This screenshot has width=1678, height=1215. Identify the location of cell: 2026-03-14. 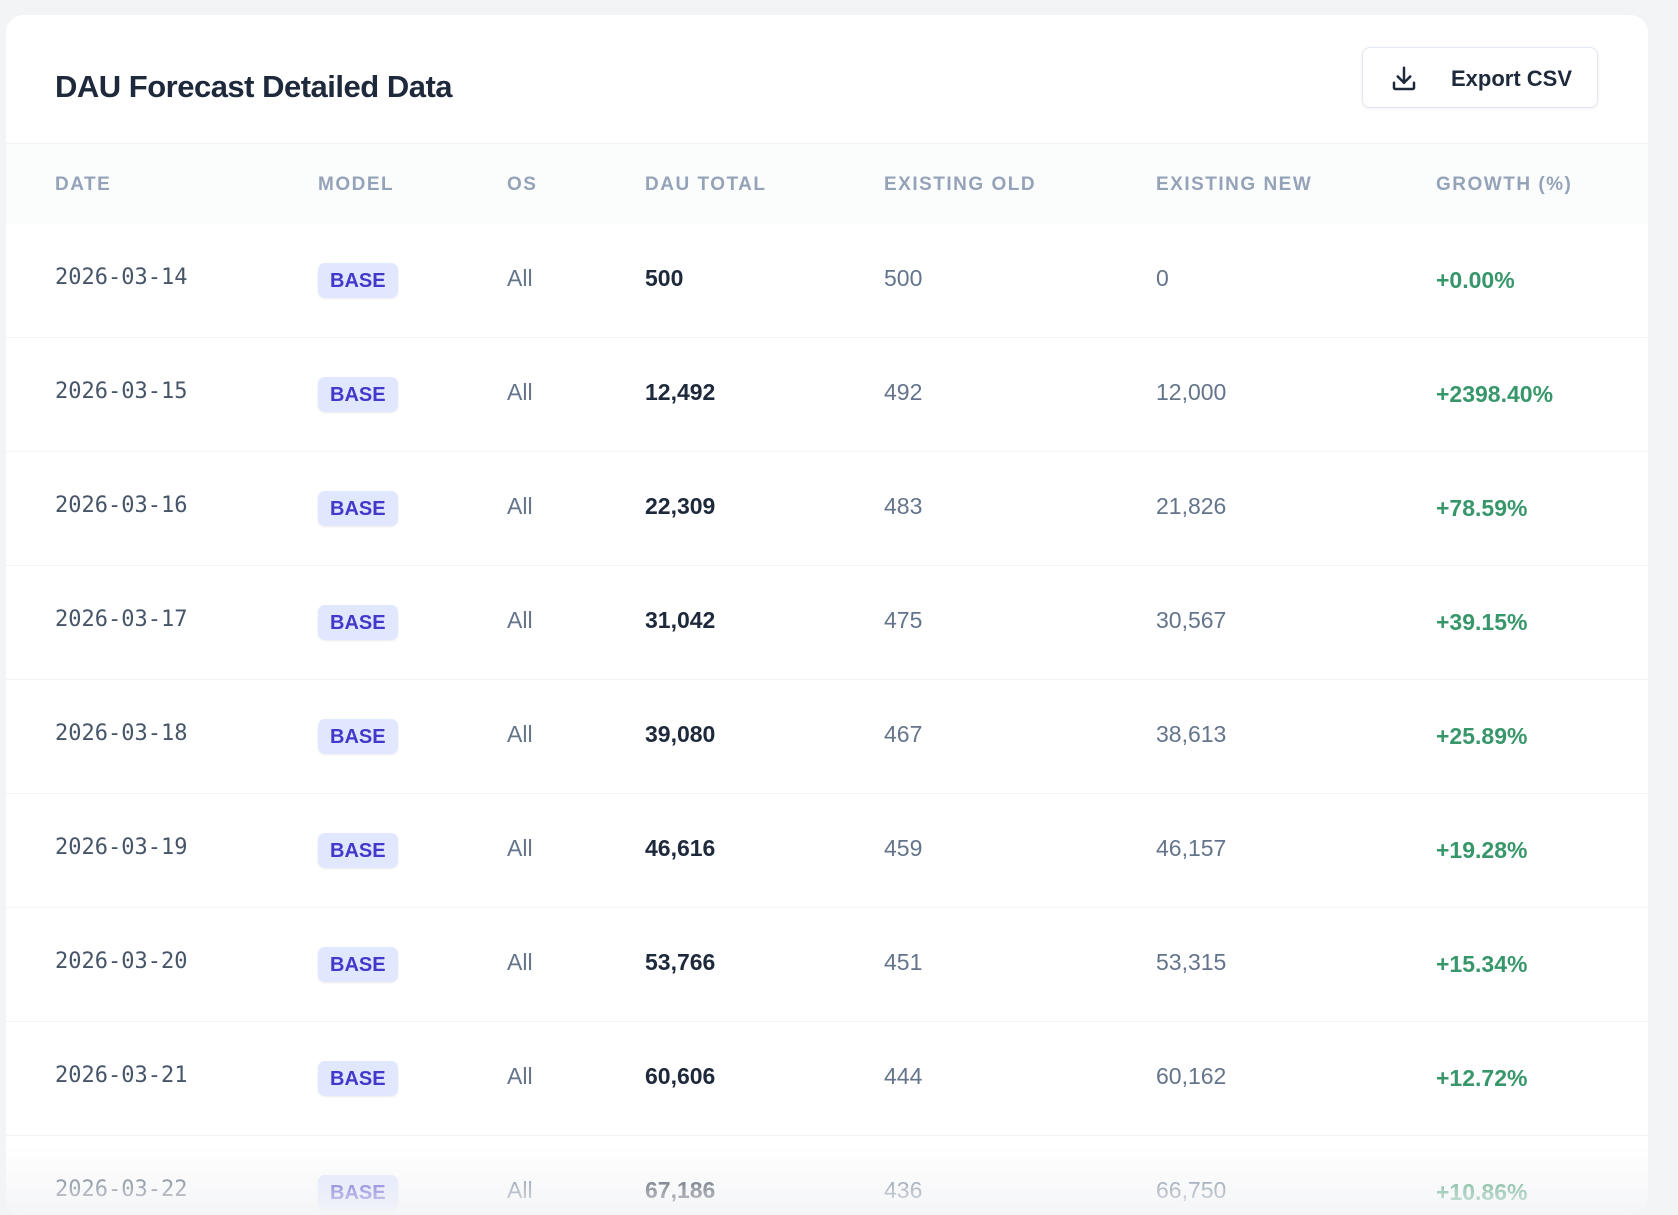
(121, 277).